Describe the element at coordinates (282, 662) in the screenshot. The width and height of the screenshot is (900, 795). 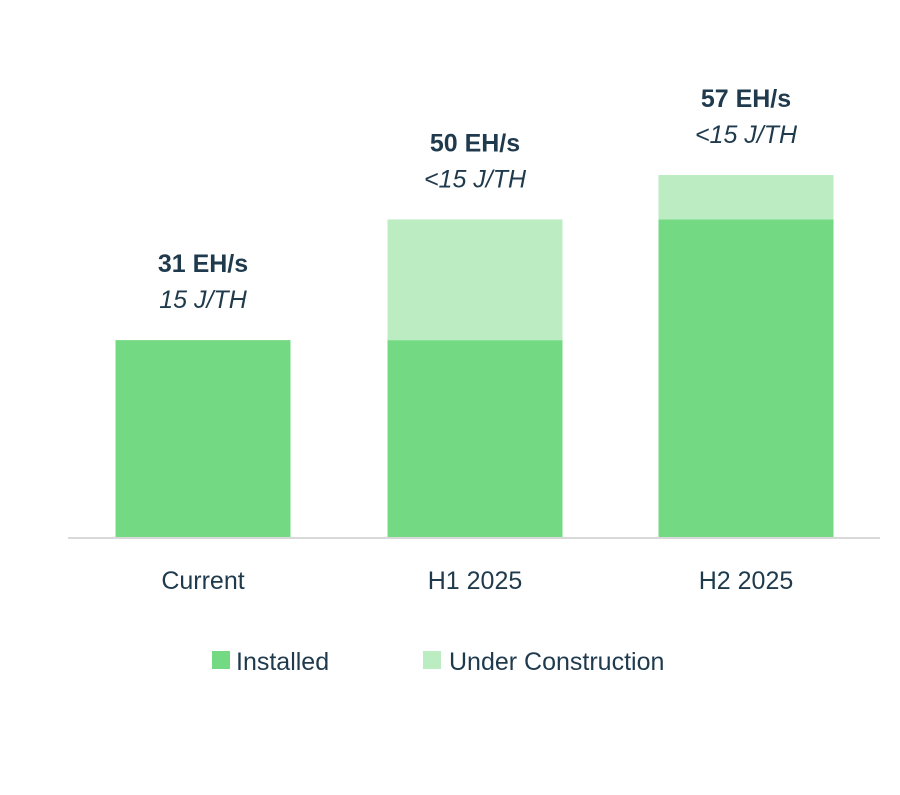
I see `legend-label-0: Installed` at that location.